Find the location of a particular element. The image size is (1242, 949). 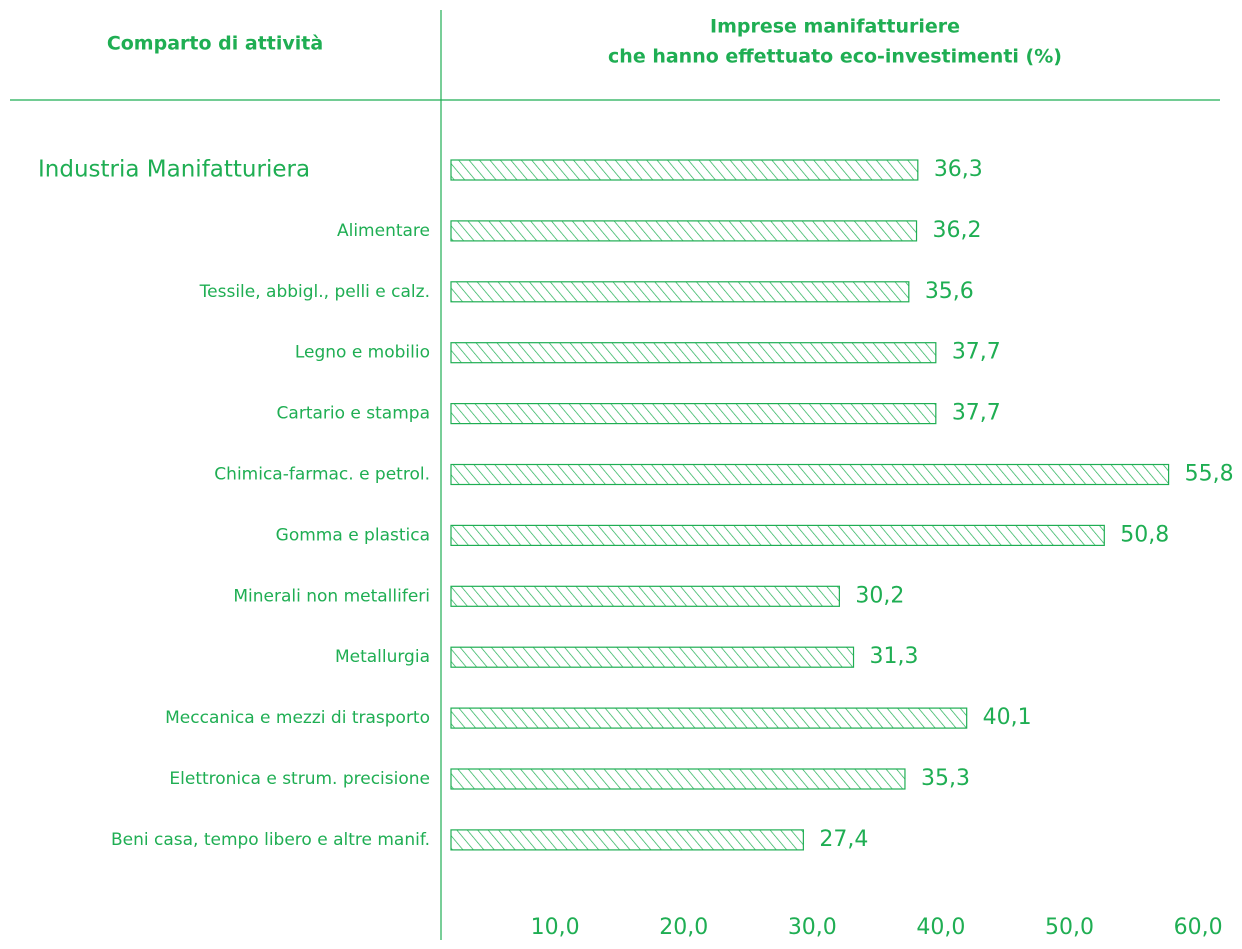

x-tick-label: 50,0 is located at coordinates (1069, 927).